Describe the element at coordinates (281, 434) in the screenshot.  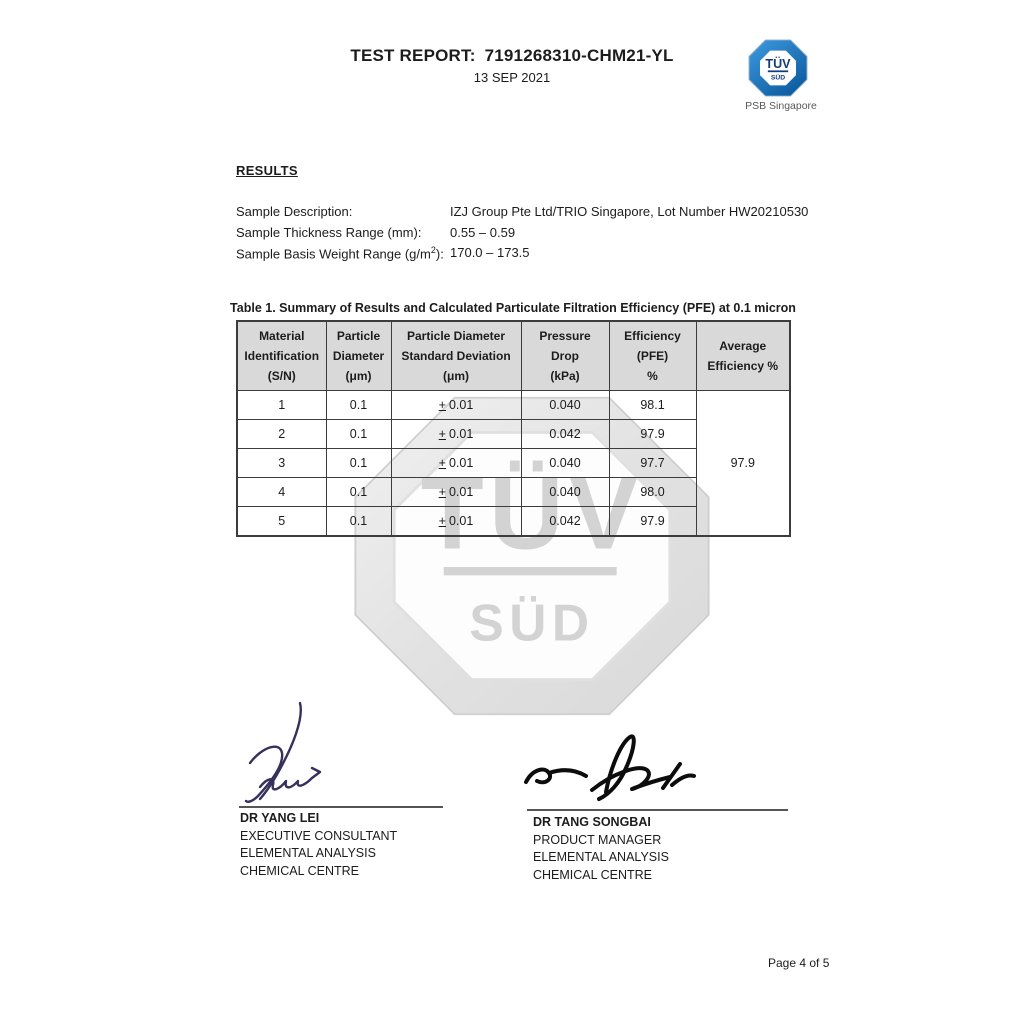
I see `cell-sn: 2` at that location.